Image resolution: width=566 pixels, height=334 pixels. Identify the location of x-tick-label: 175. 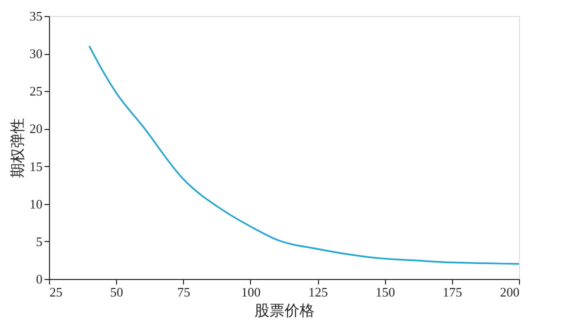
(452, 292).